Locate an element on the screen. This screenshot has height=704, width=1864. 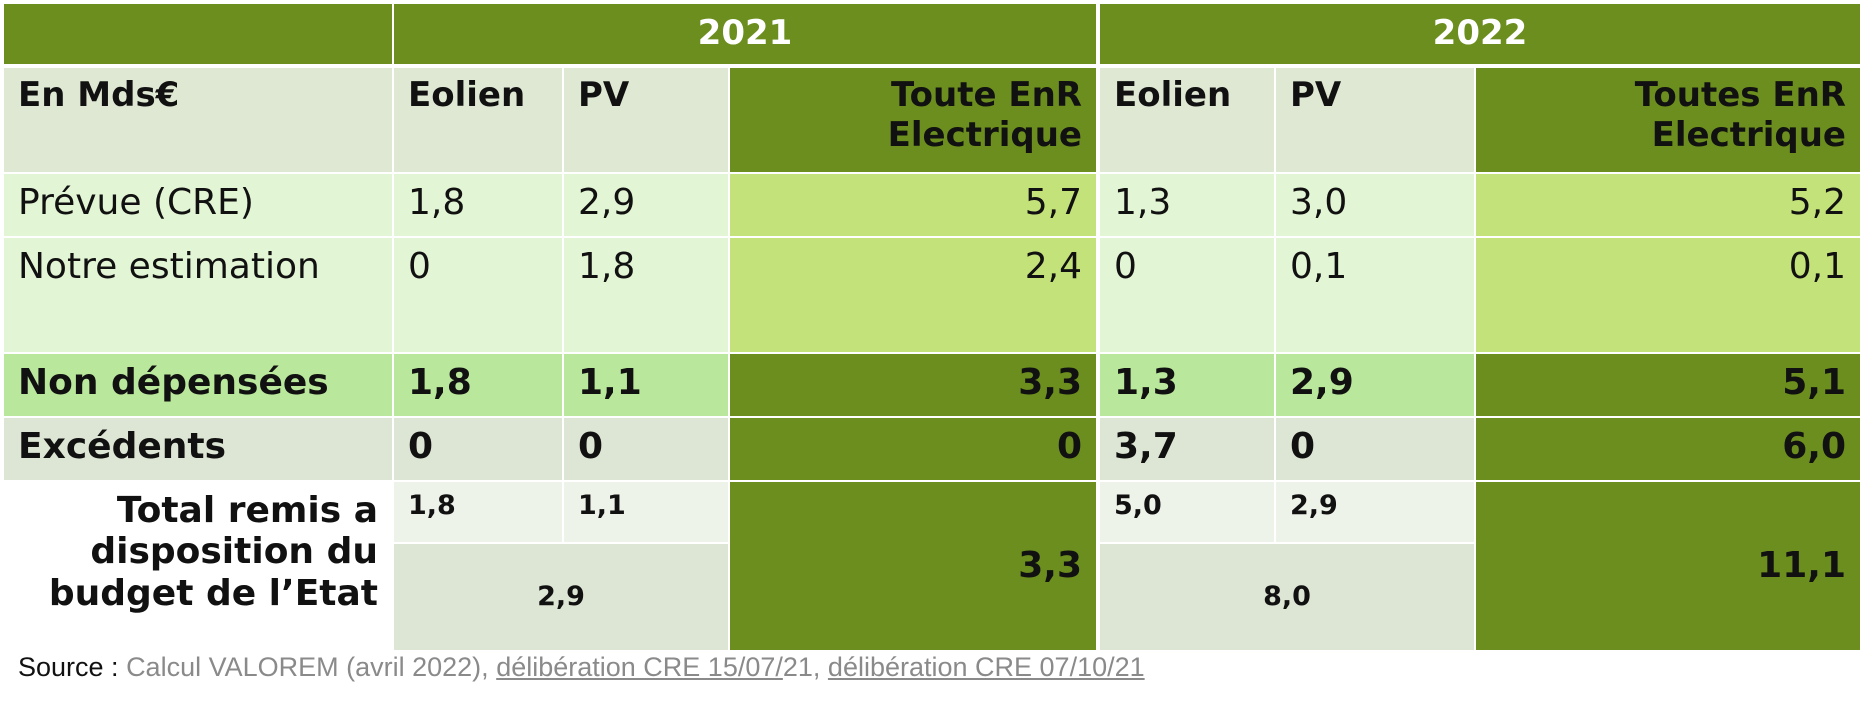
cell-total-pv-2021: 1,1 is located at coordinates (646, 512).